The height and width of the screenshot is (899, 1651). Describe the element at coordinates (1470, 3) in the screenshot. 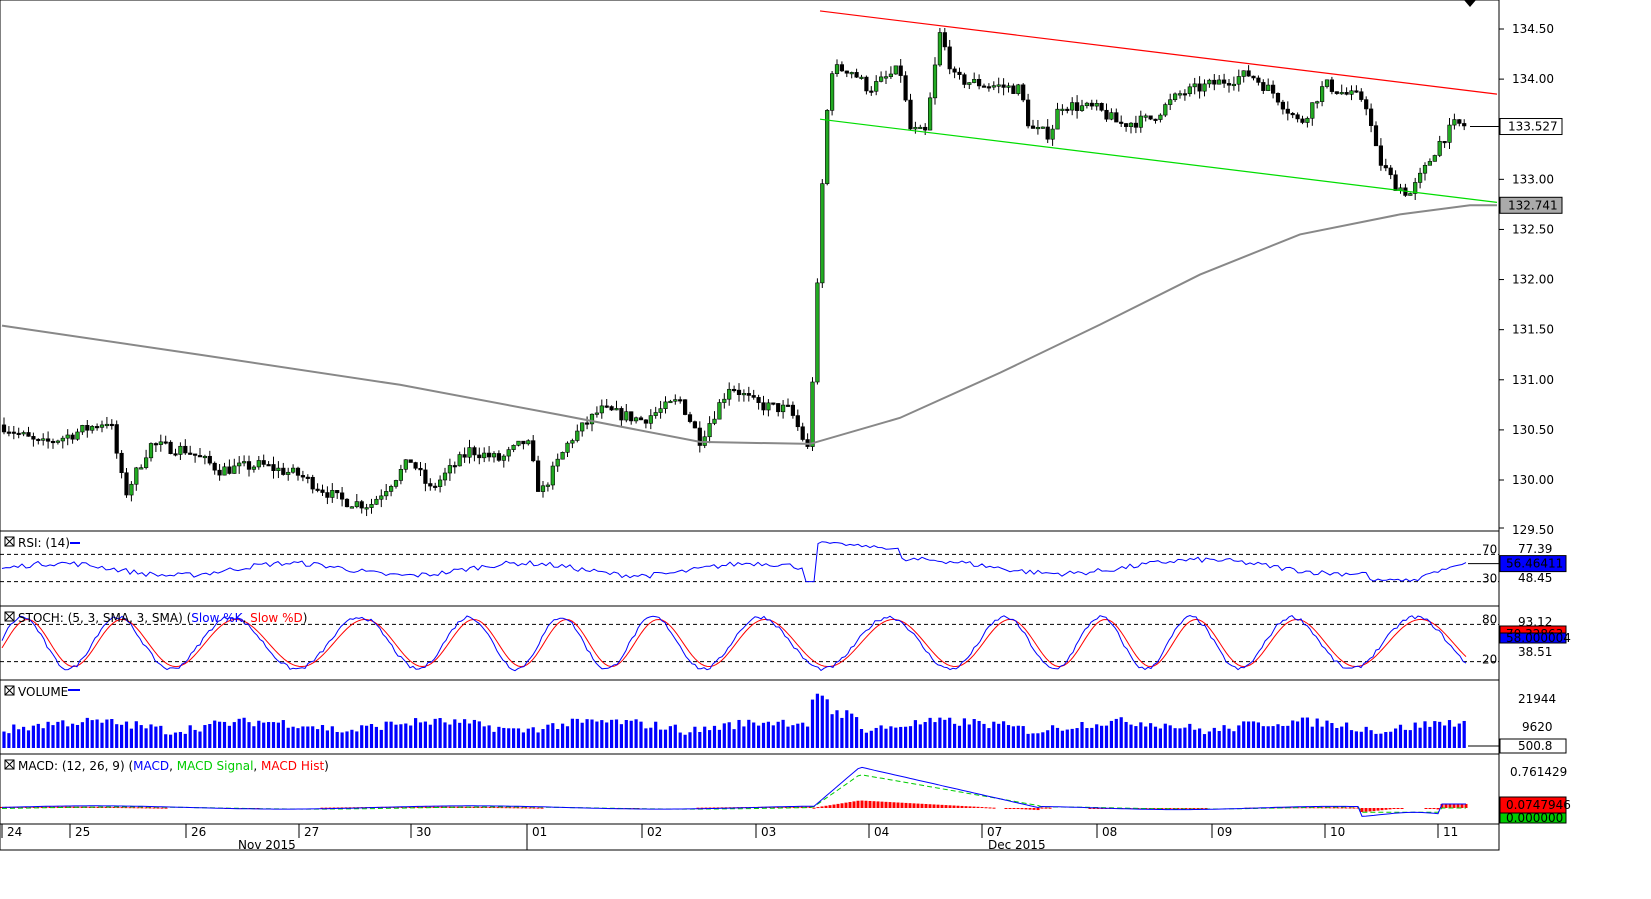

I see `scroll-marker-icon` at that location.